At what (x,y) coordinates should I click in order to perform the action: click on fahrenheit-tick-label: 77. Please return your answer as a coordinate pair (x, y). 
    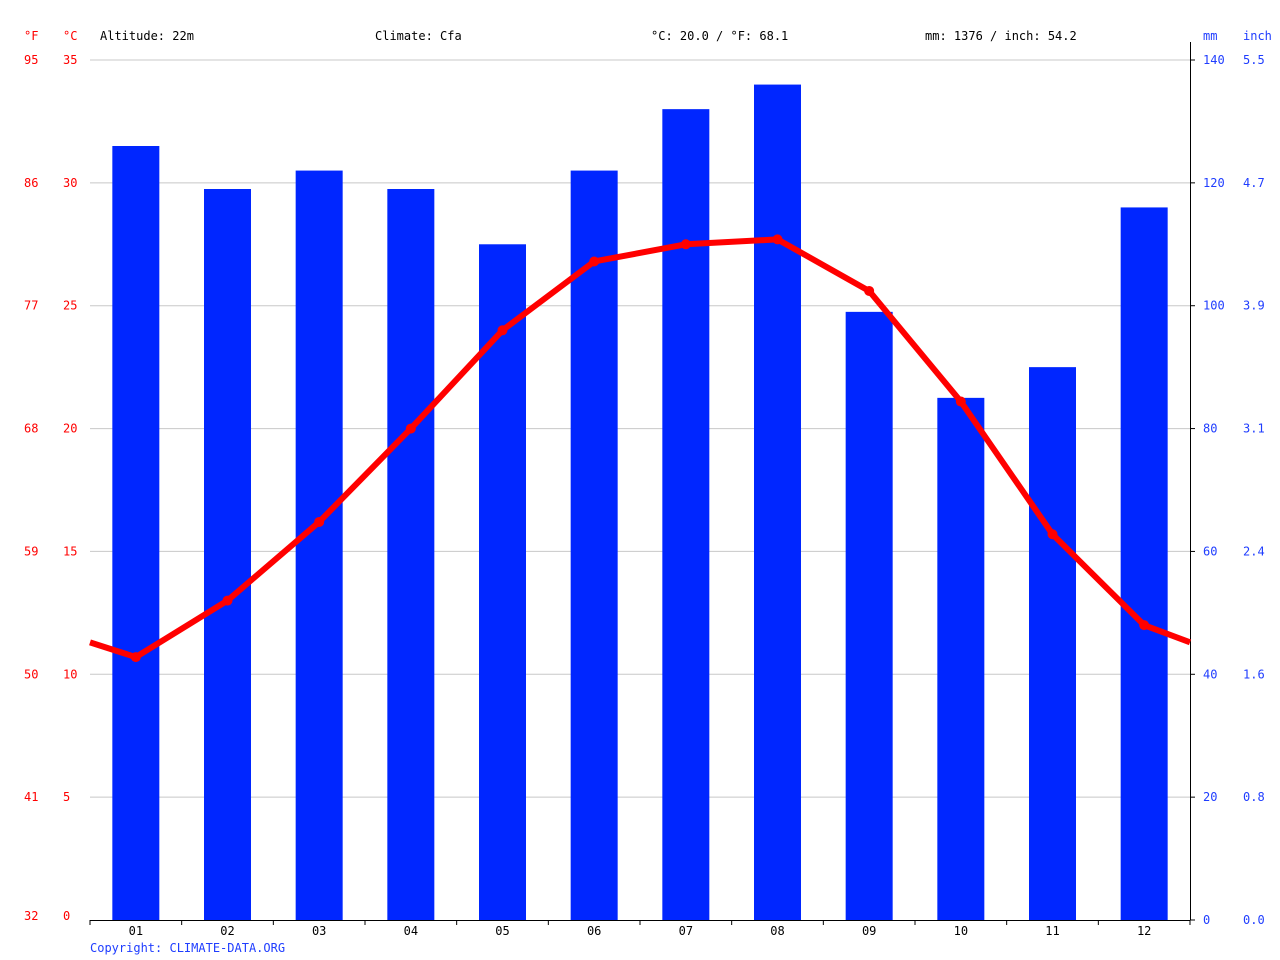
    Looking at the image, I should click on (31, 306).